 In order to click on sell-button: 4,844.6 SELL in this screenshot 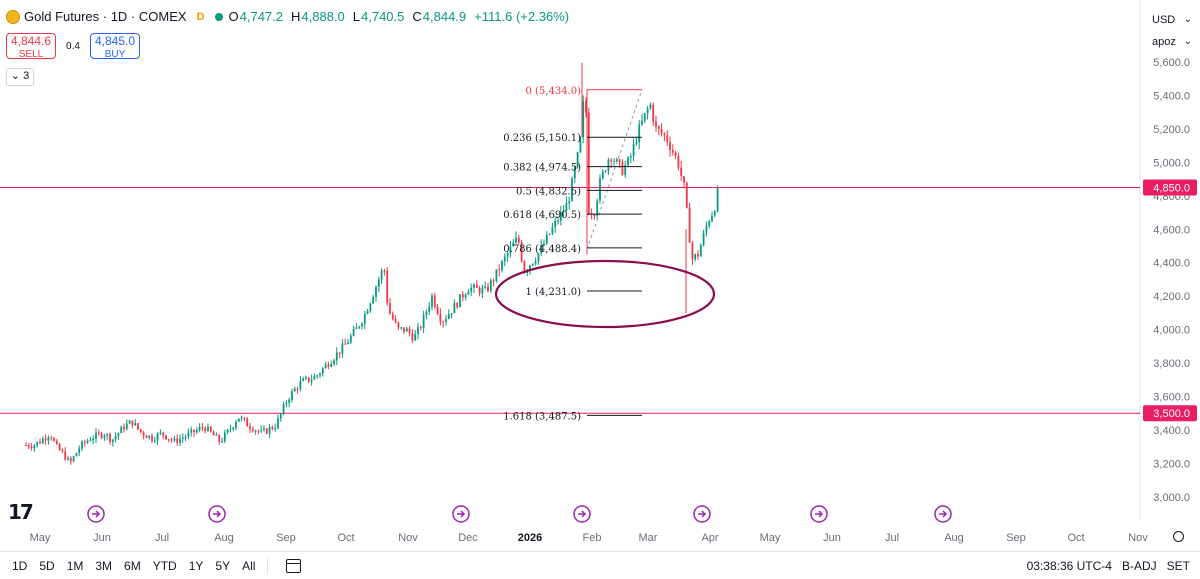, I will do `click(31, 46)`.